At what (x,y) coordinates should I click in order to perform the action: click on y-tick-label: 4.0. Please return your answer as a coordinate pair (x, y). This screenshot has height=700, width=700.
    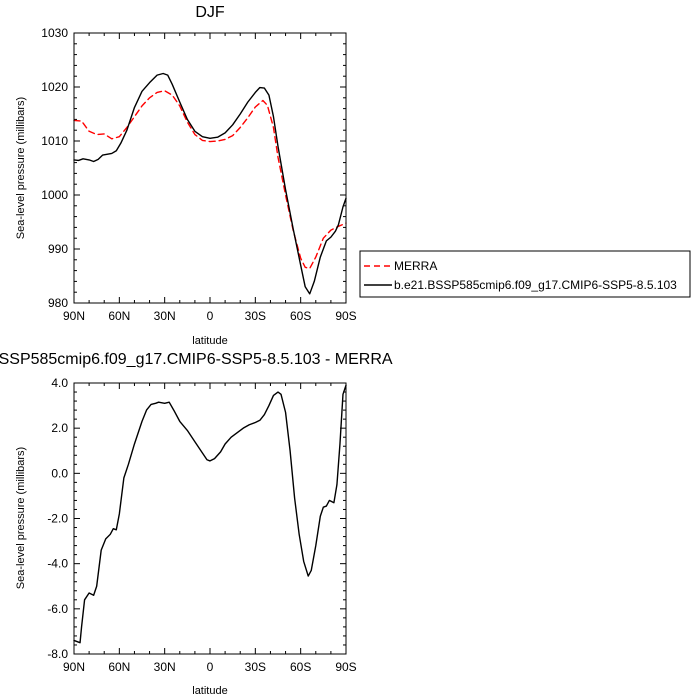
    Looking at the image, I should click on (59, 383).